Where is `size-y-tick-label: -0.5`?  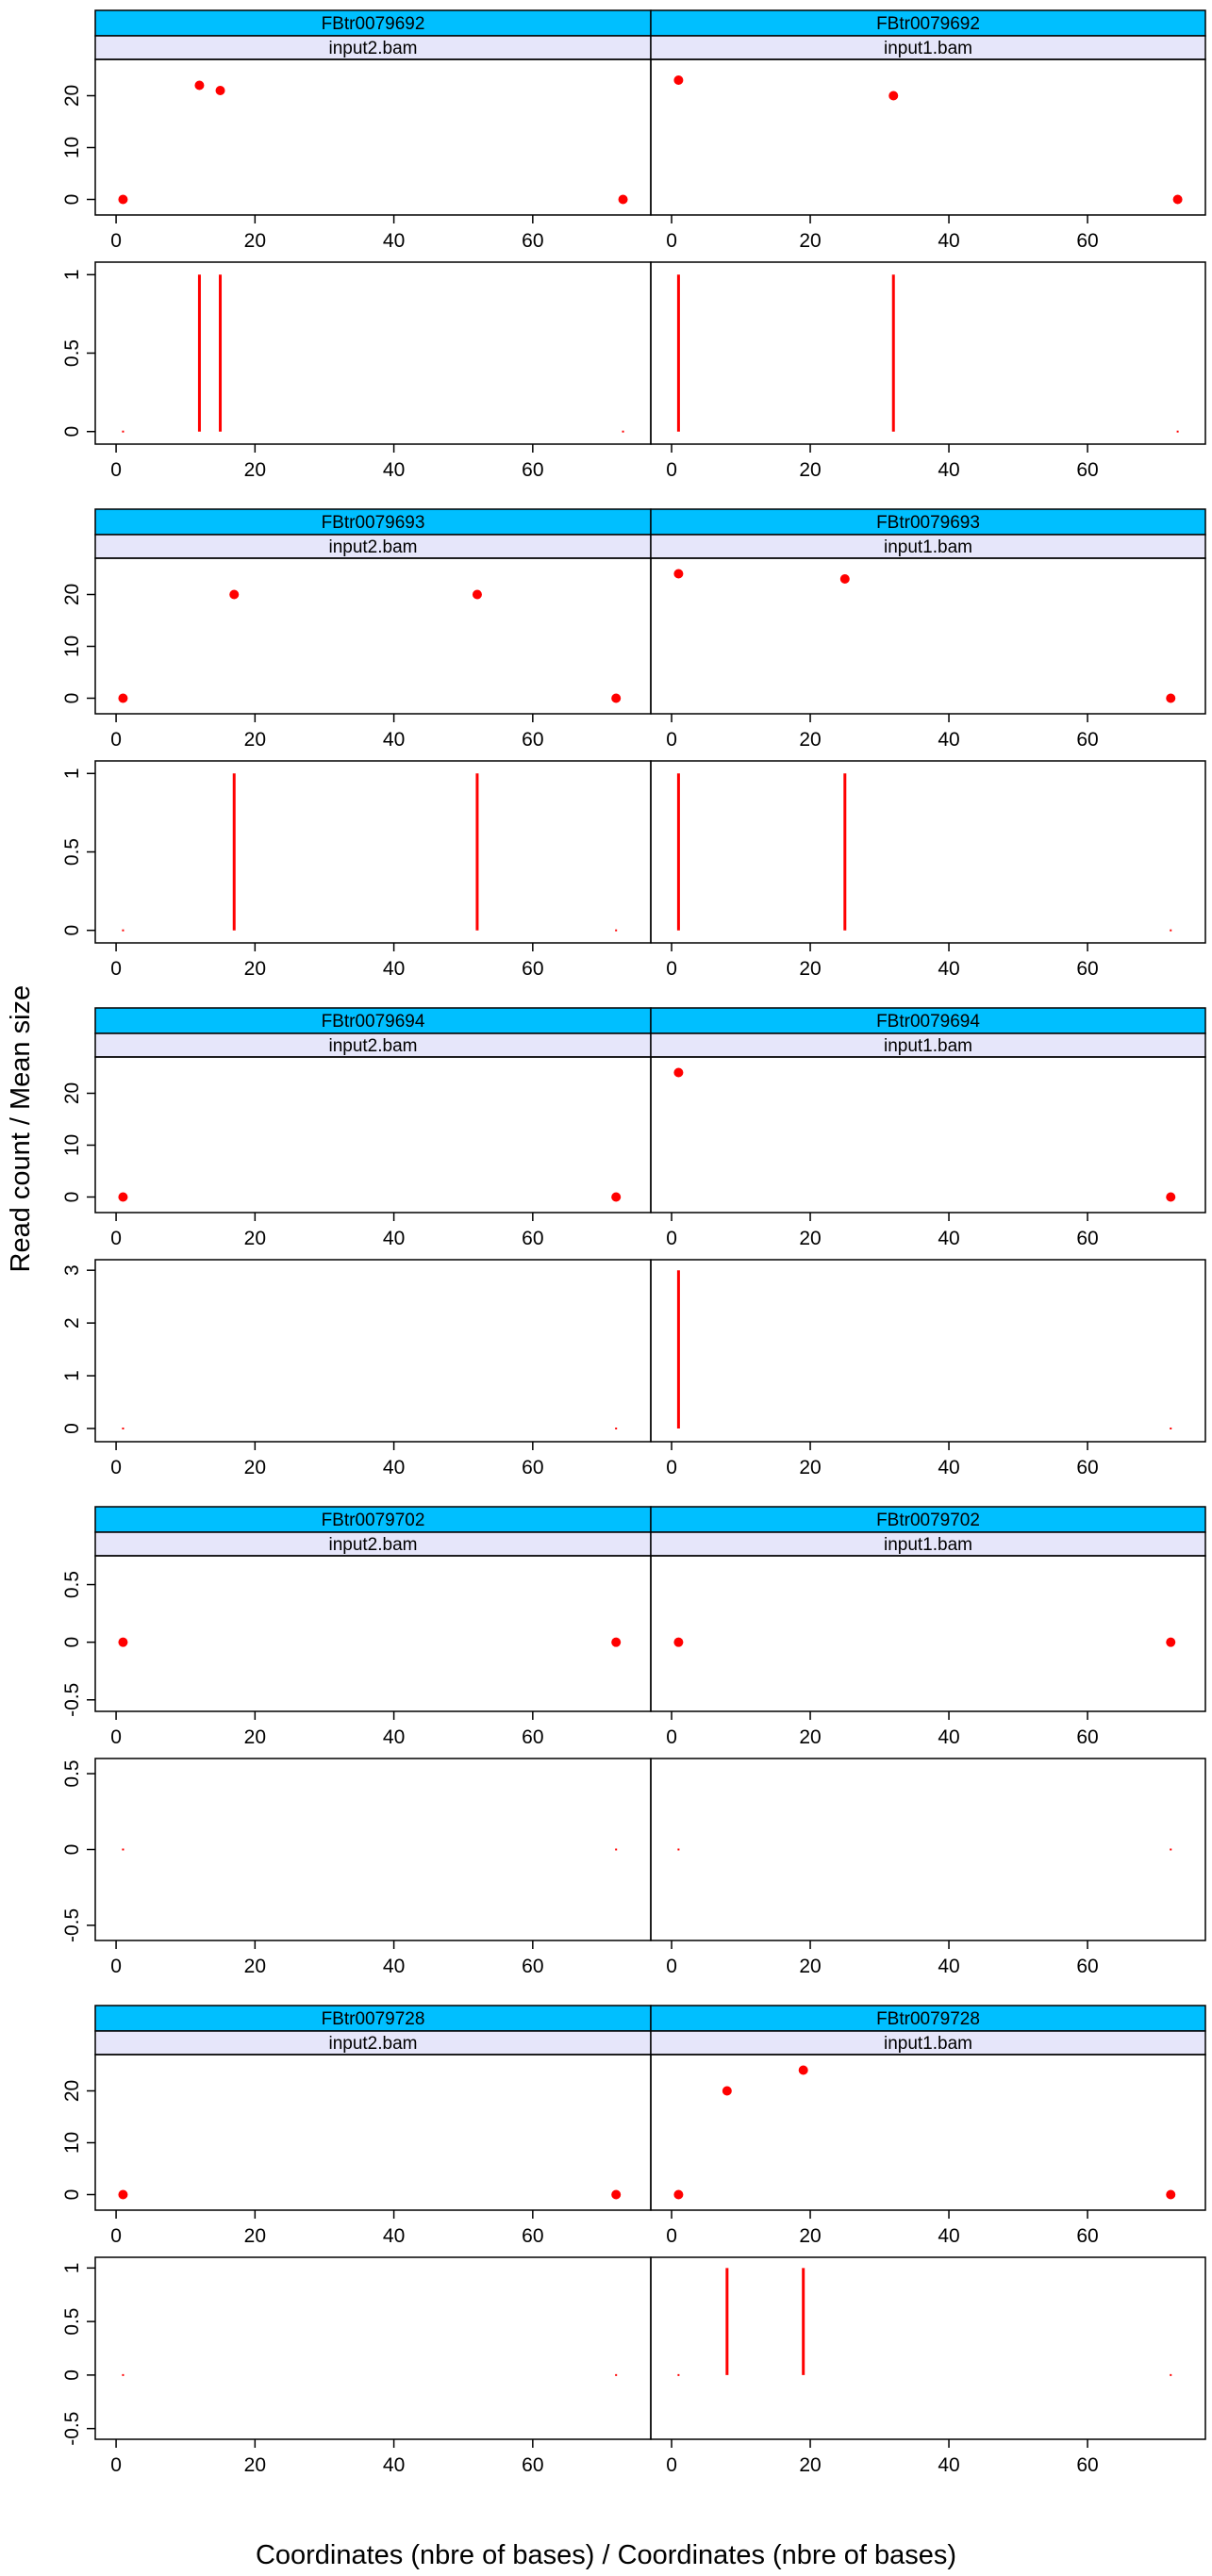
size-y-tick-label: -0.5 is located at coordinates (72, 2429).